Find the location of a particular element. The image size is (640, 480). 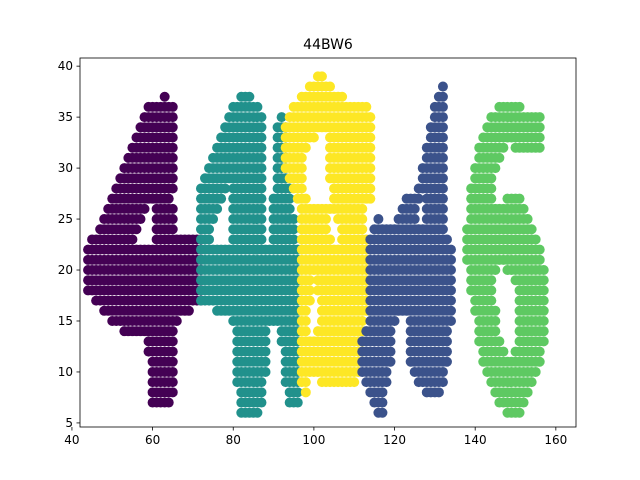

x-tick-label: 160 is located at coordinates (555, 440).